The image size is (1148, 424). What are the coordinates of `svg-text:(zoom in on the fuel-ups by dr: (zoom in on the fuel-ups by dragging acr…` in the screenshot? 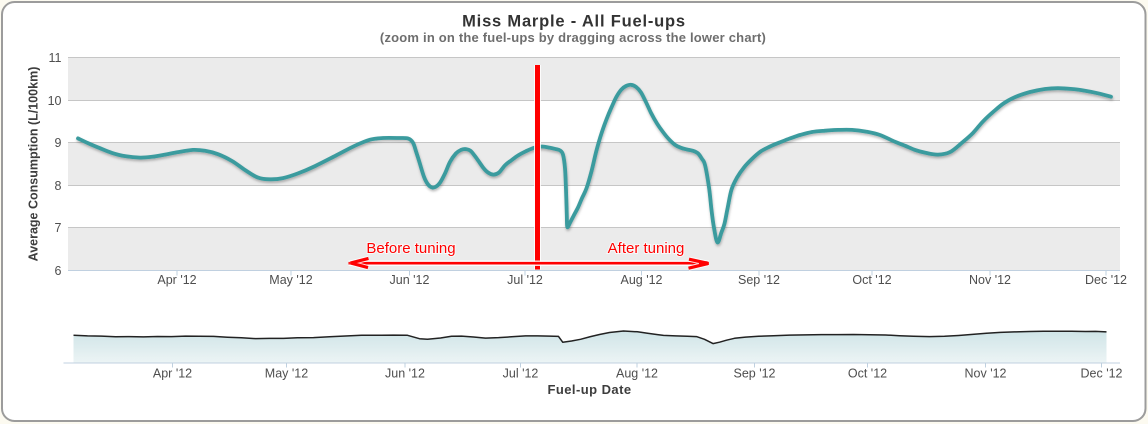 It's located at (573, 37).